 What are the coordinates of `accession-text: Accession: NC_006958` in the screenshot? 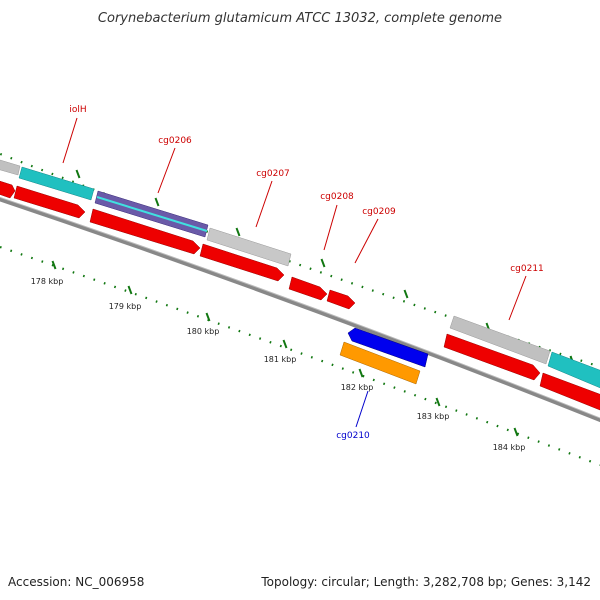 It's located at (76, 582).